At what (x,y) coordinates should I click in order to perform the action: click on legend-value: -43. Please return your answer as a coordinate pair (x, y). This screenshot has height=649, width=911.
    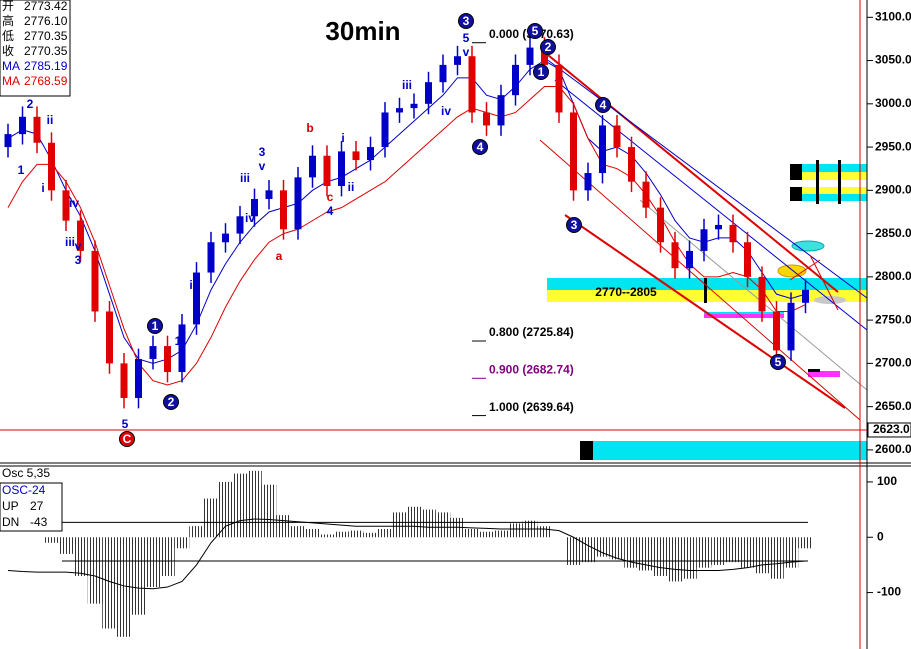
    Looking at the image, I should click on (39, 522).